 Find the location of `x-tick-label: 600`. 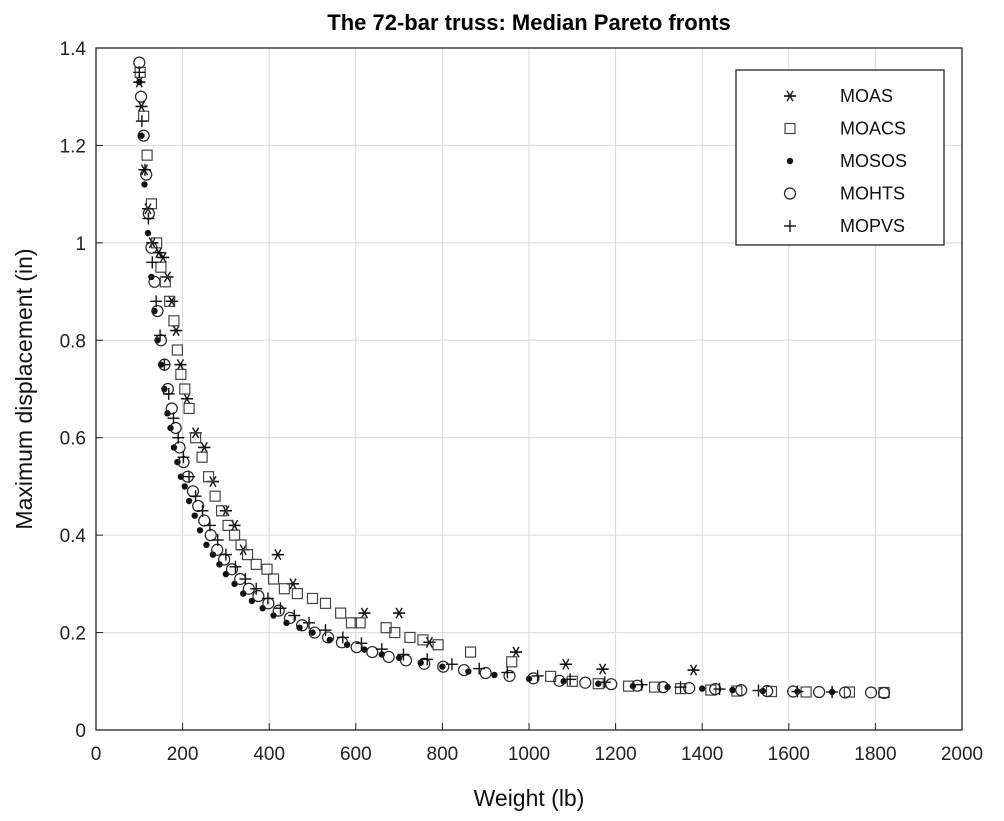

x-tick-label: 600 is located at coordinates (356, 754).